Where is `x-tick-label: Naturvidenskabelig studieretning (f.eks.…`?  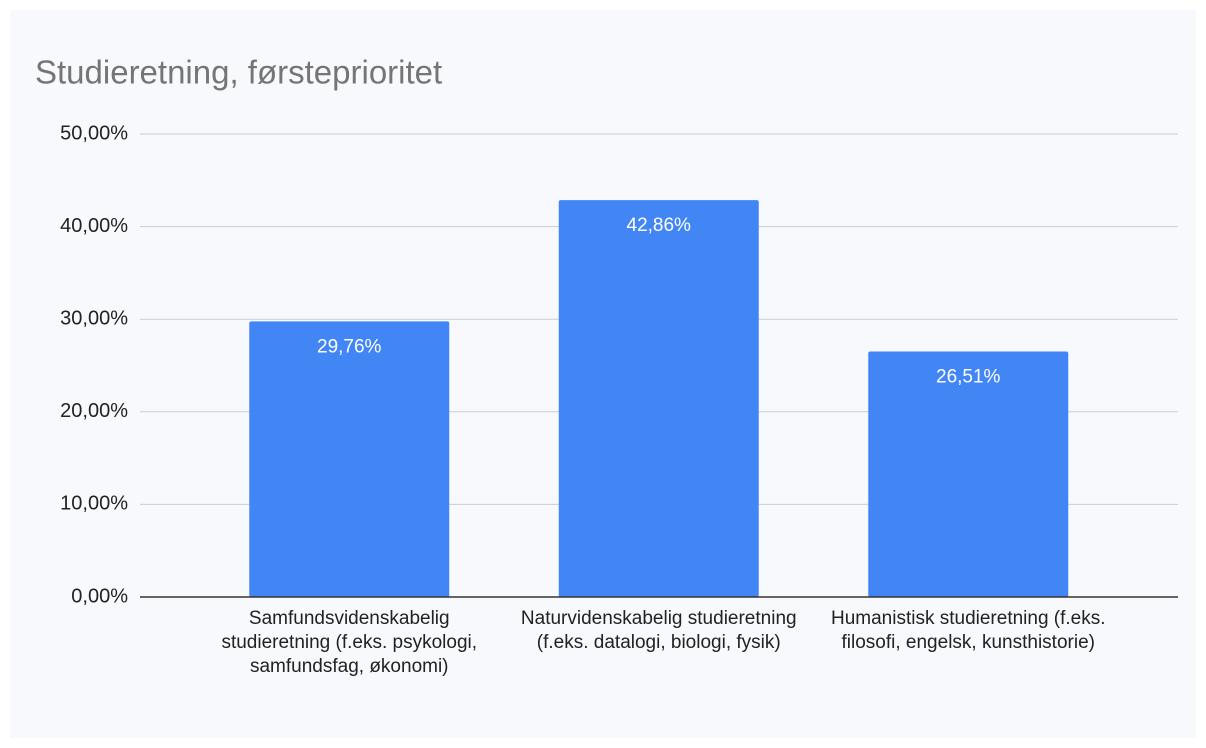
x-tick-label: Naturvidenskabelig studieretning (f.eks.… is located at coordinates (658, 630).